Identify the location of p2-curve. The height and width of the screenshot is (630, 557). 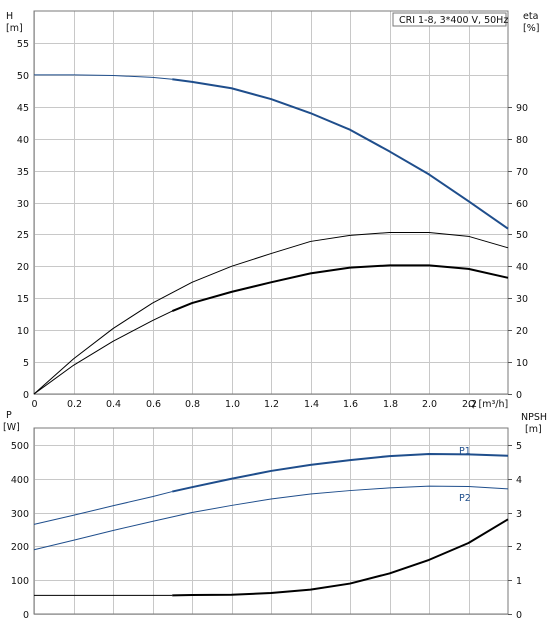
(271, 518).